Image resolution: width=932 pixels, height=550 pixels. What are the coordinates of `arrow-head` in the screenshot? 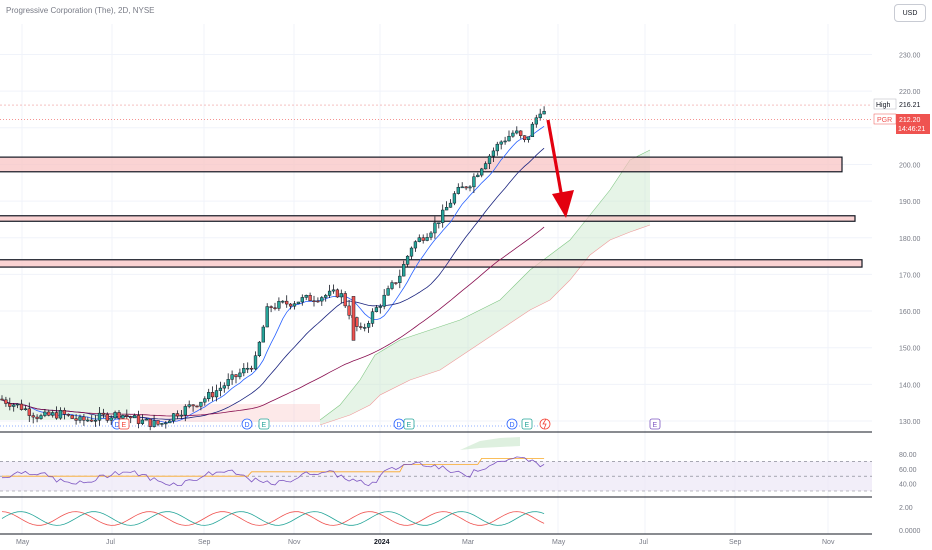 It's located at (563, 204).